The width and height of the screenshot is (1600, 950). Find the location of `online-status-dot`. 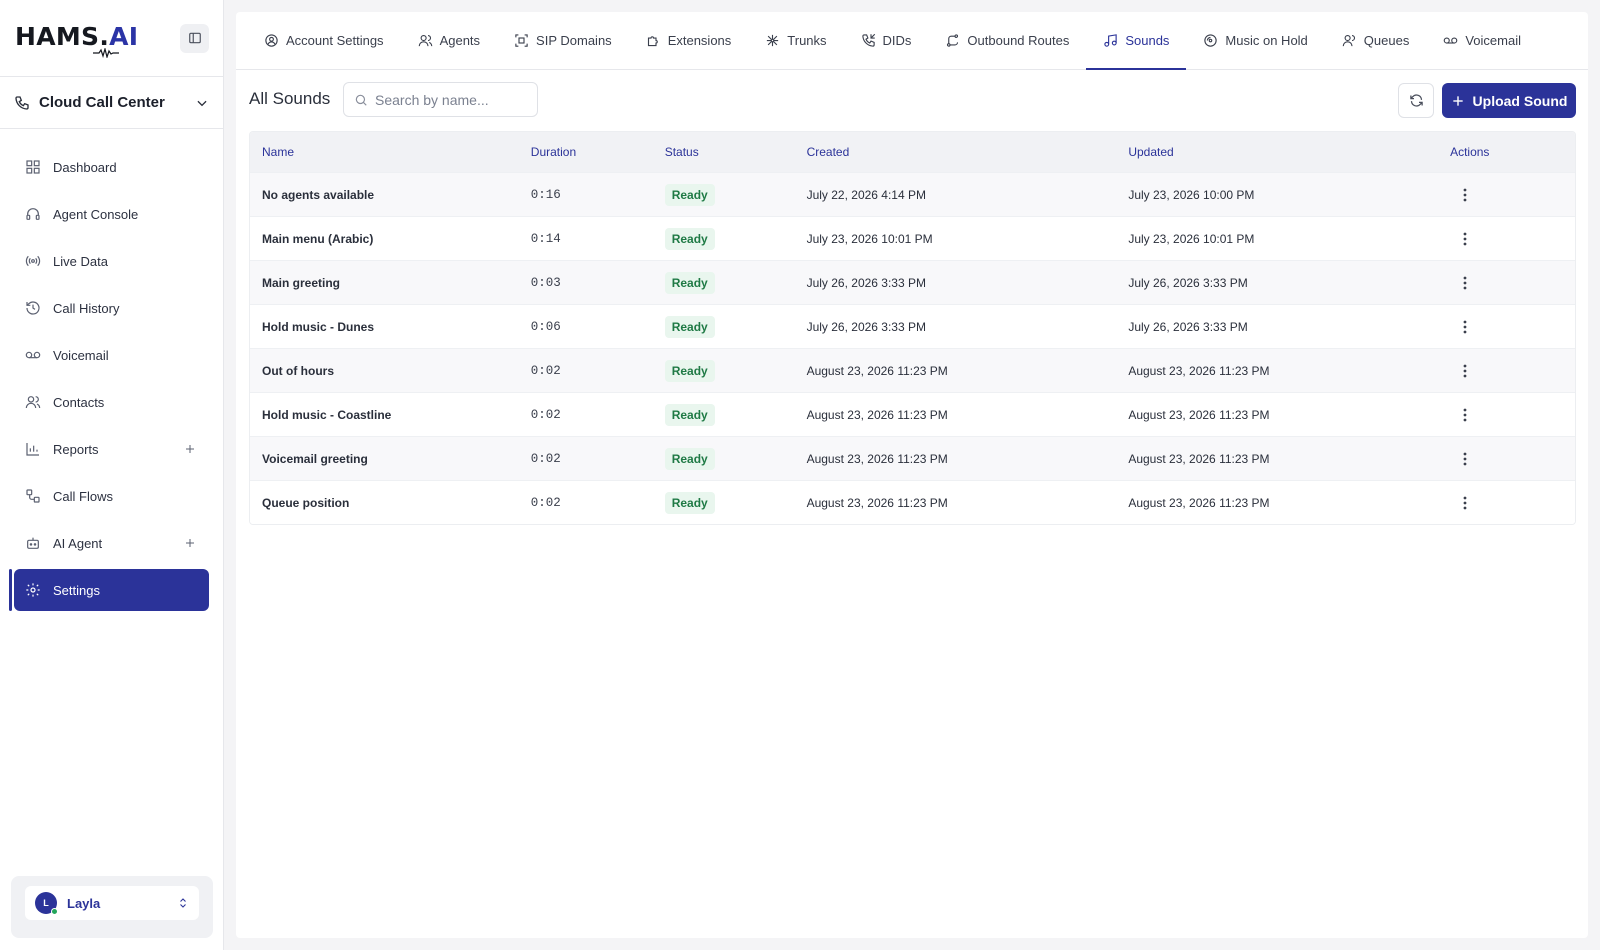

online-status-dot is located at coordinates (54, 911).